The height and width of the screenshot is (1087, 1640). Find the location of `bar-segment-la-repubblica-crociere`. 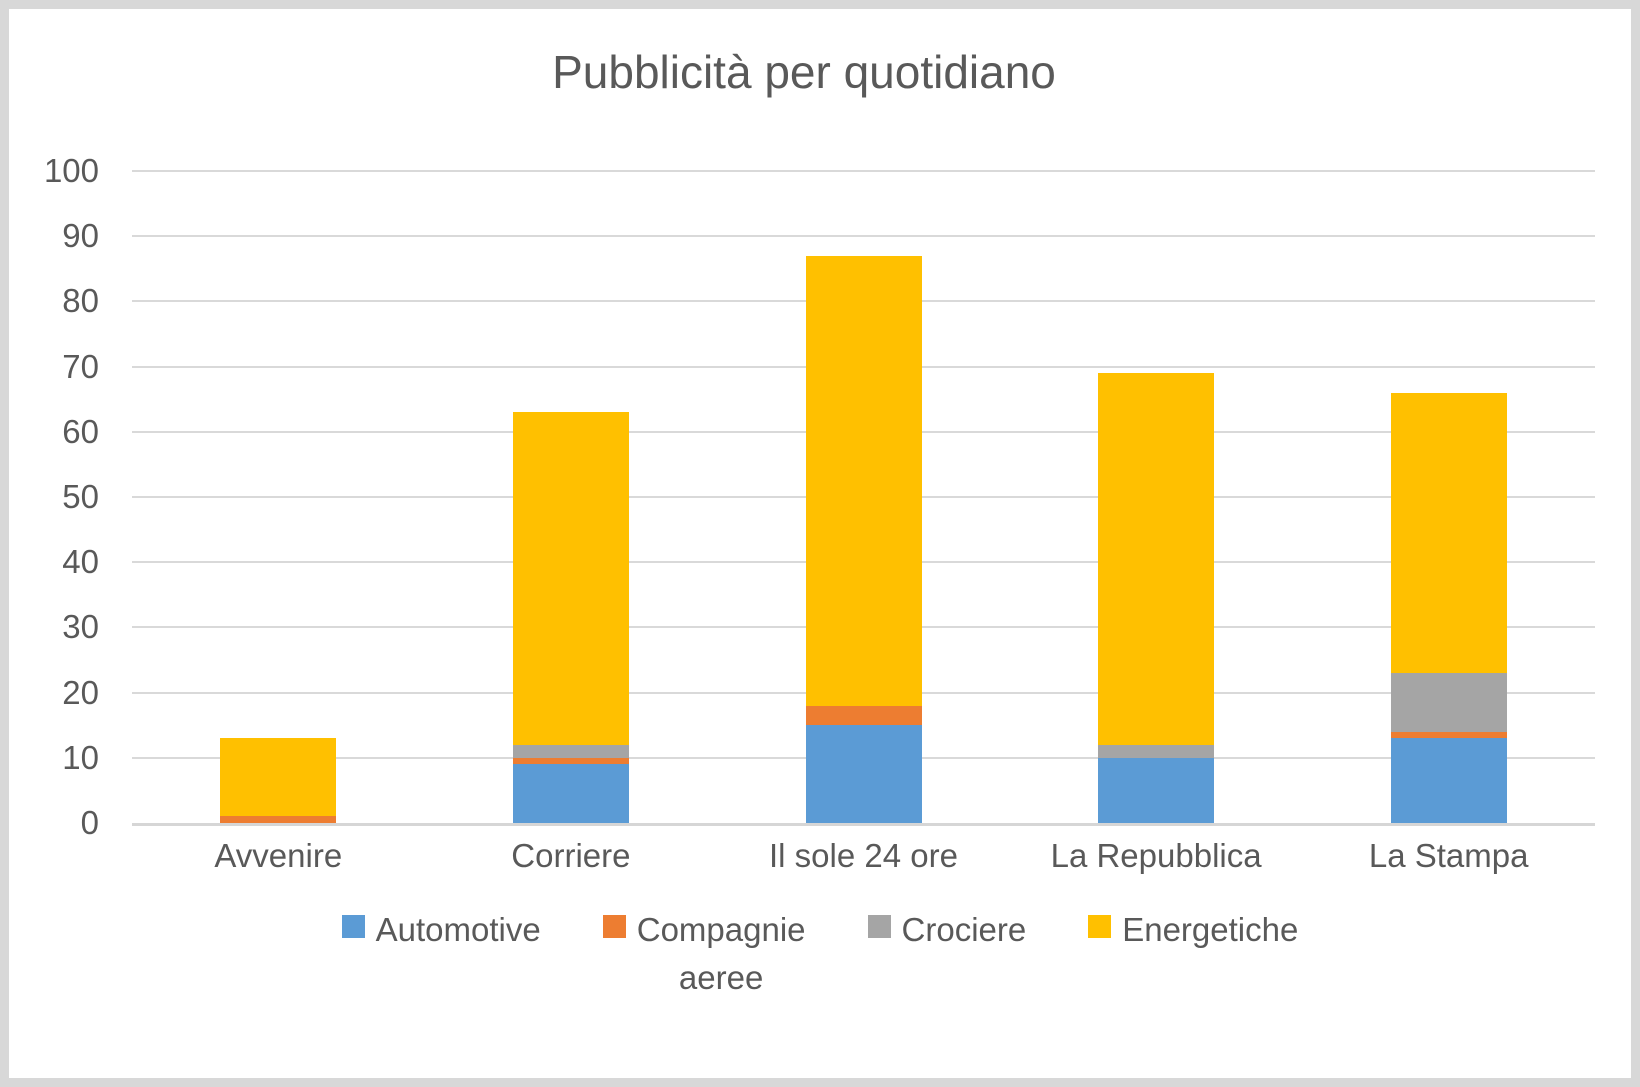

bar-segment-la-repubblica-crociere is located at coordinates (1156, 751).